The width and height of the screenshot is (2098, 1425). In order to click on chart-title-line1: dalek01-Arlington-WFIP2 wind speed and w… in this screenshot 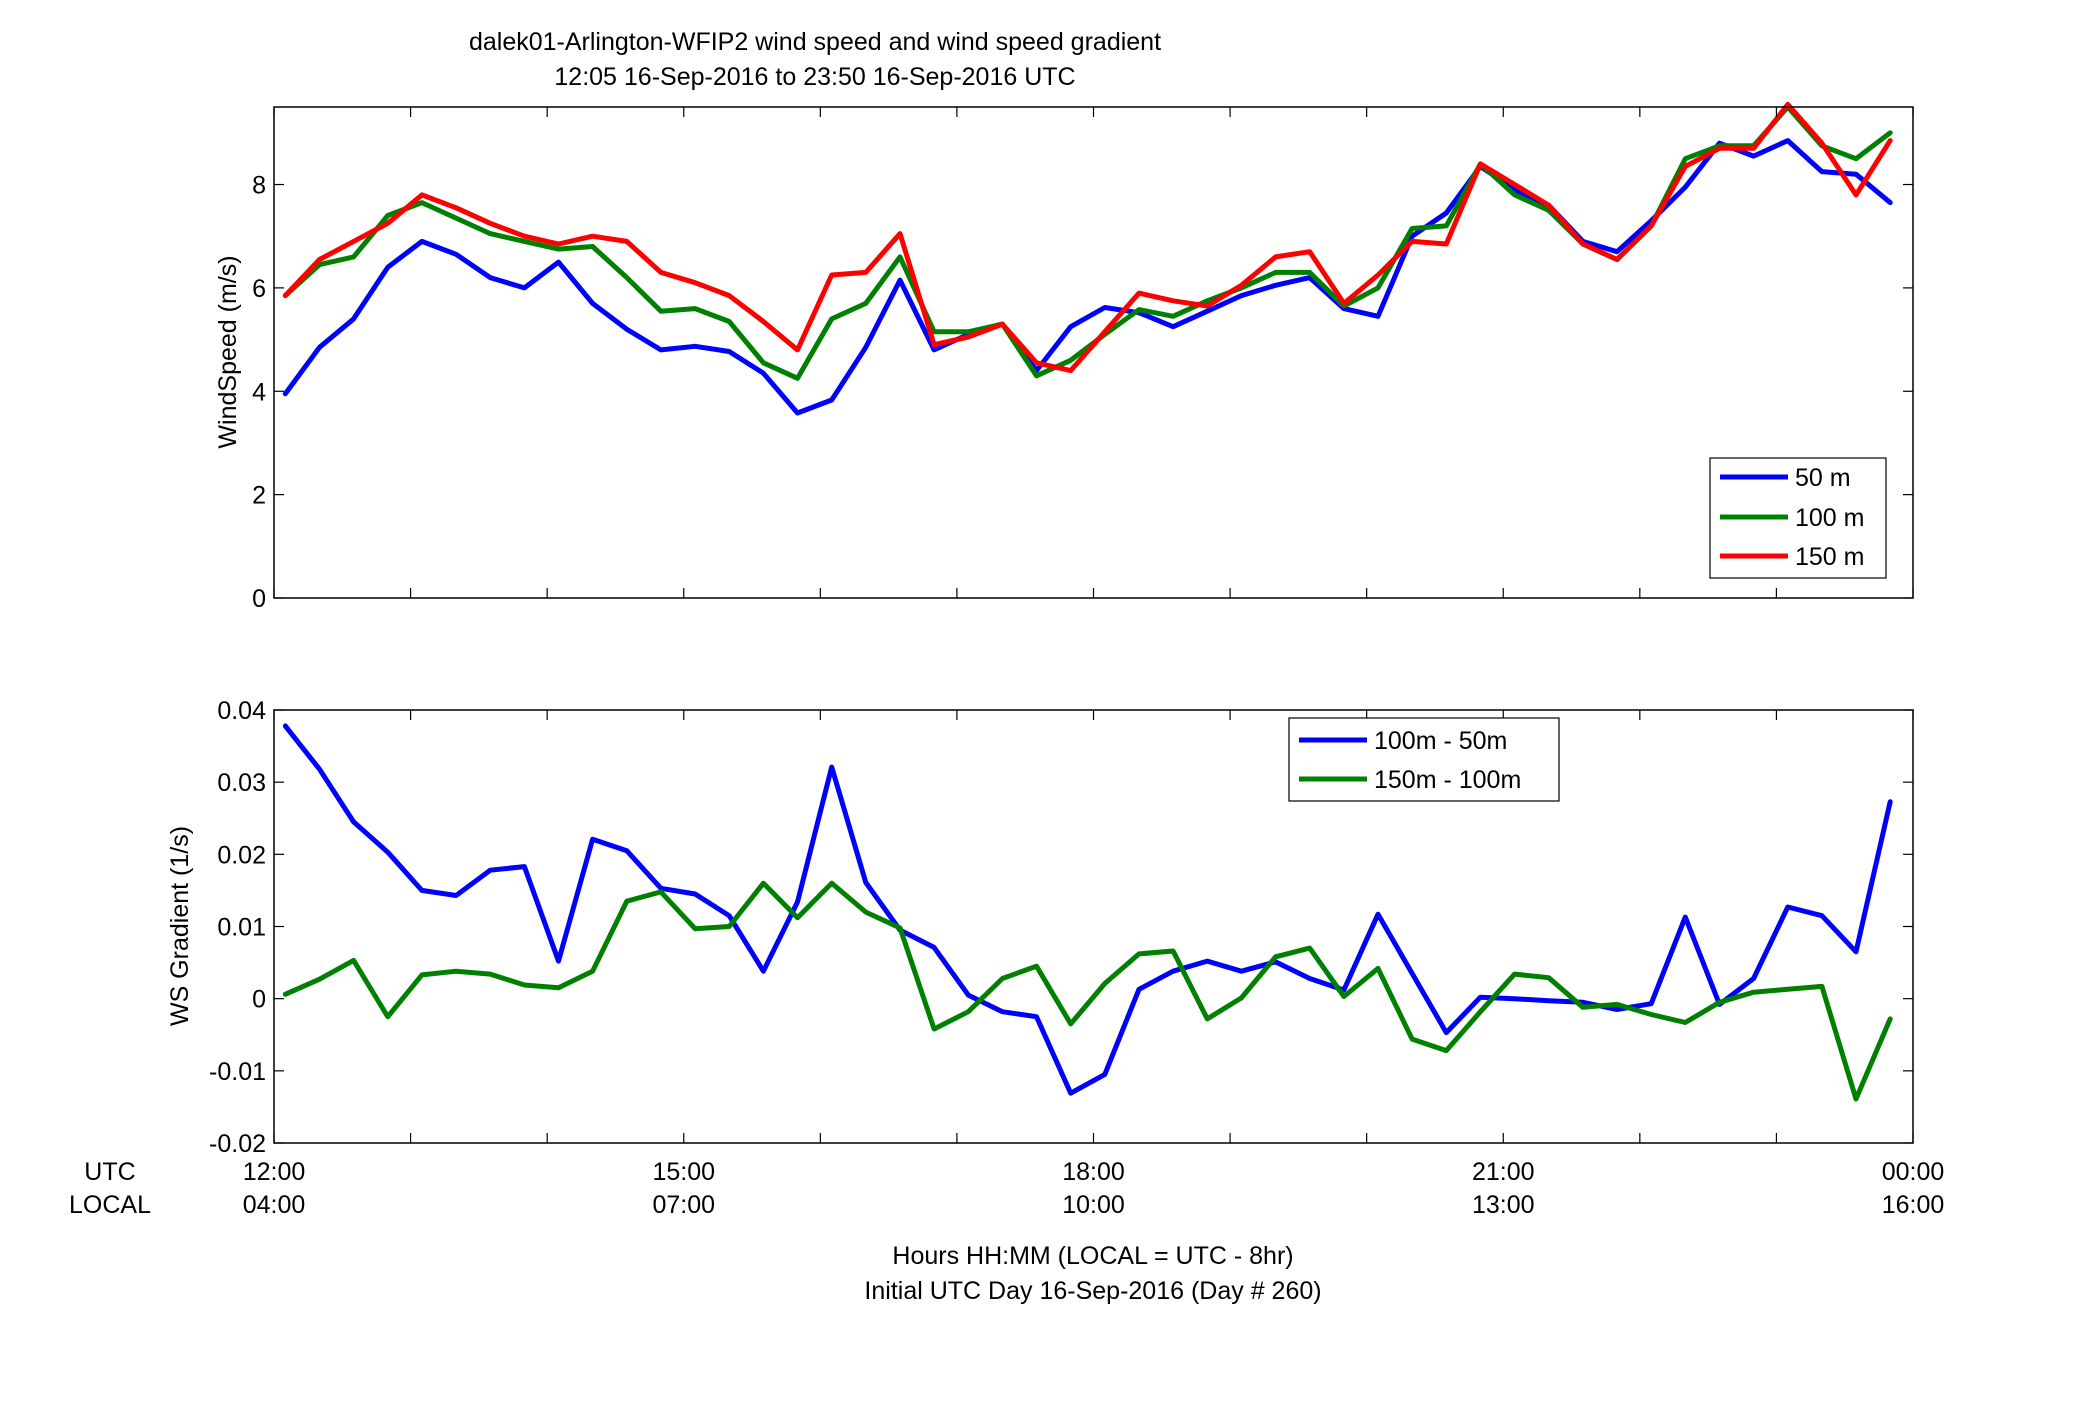, I will do `click(815, 42)`.